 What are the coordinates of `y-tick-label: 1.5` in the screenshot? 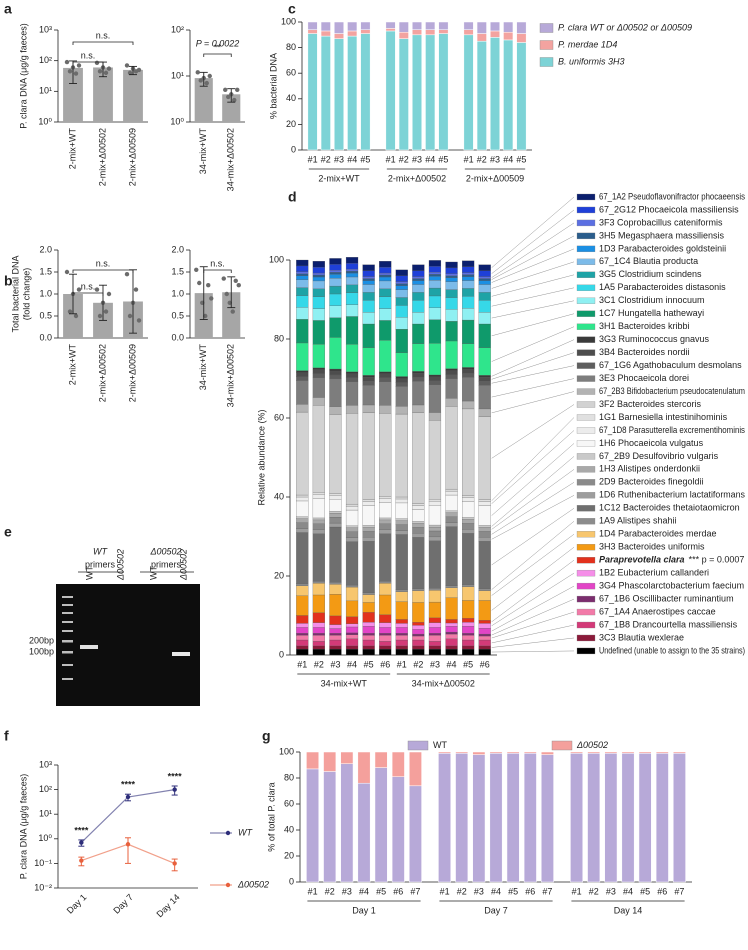 It's located at (177, 271).